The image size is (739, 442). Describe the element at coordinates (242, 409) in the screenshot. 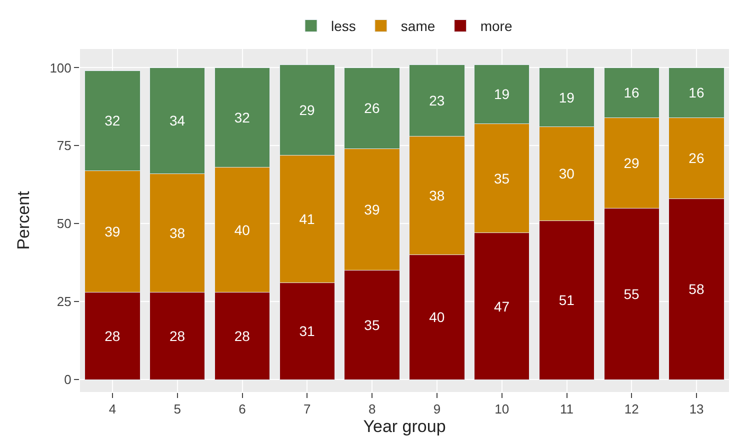

I see `x-tick-label: 6` at that location.